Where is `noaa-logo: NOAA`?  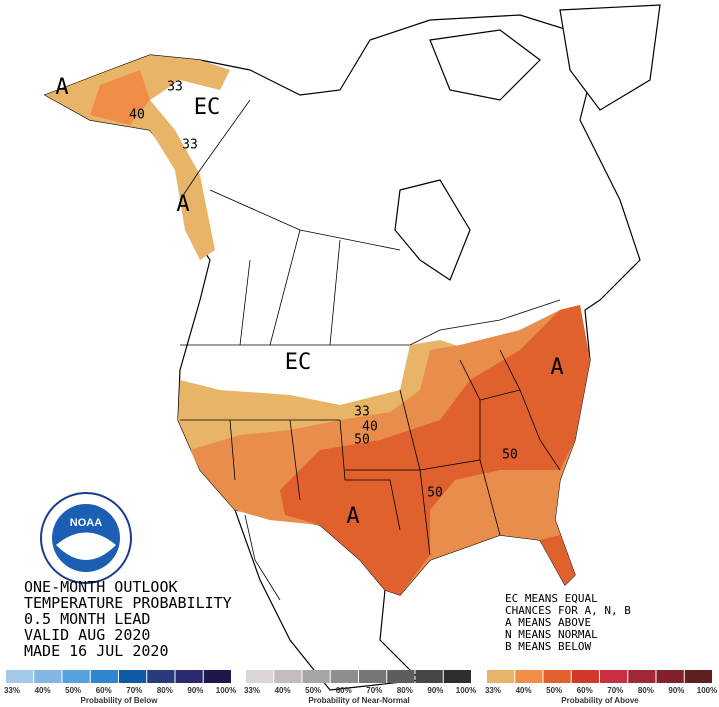 noaa-logo: NOAA is located at coordinates (86, 538).